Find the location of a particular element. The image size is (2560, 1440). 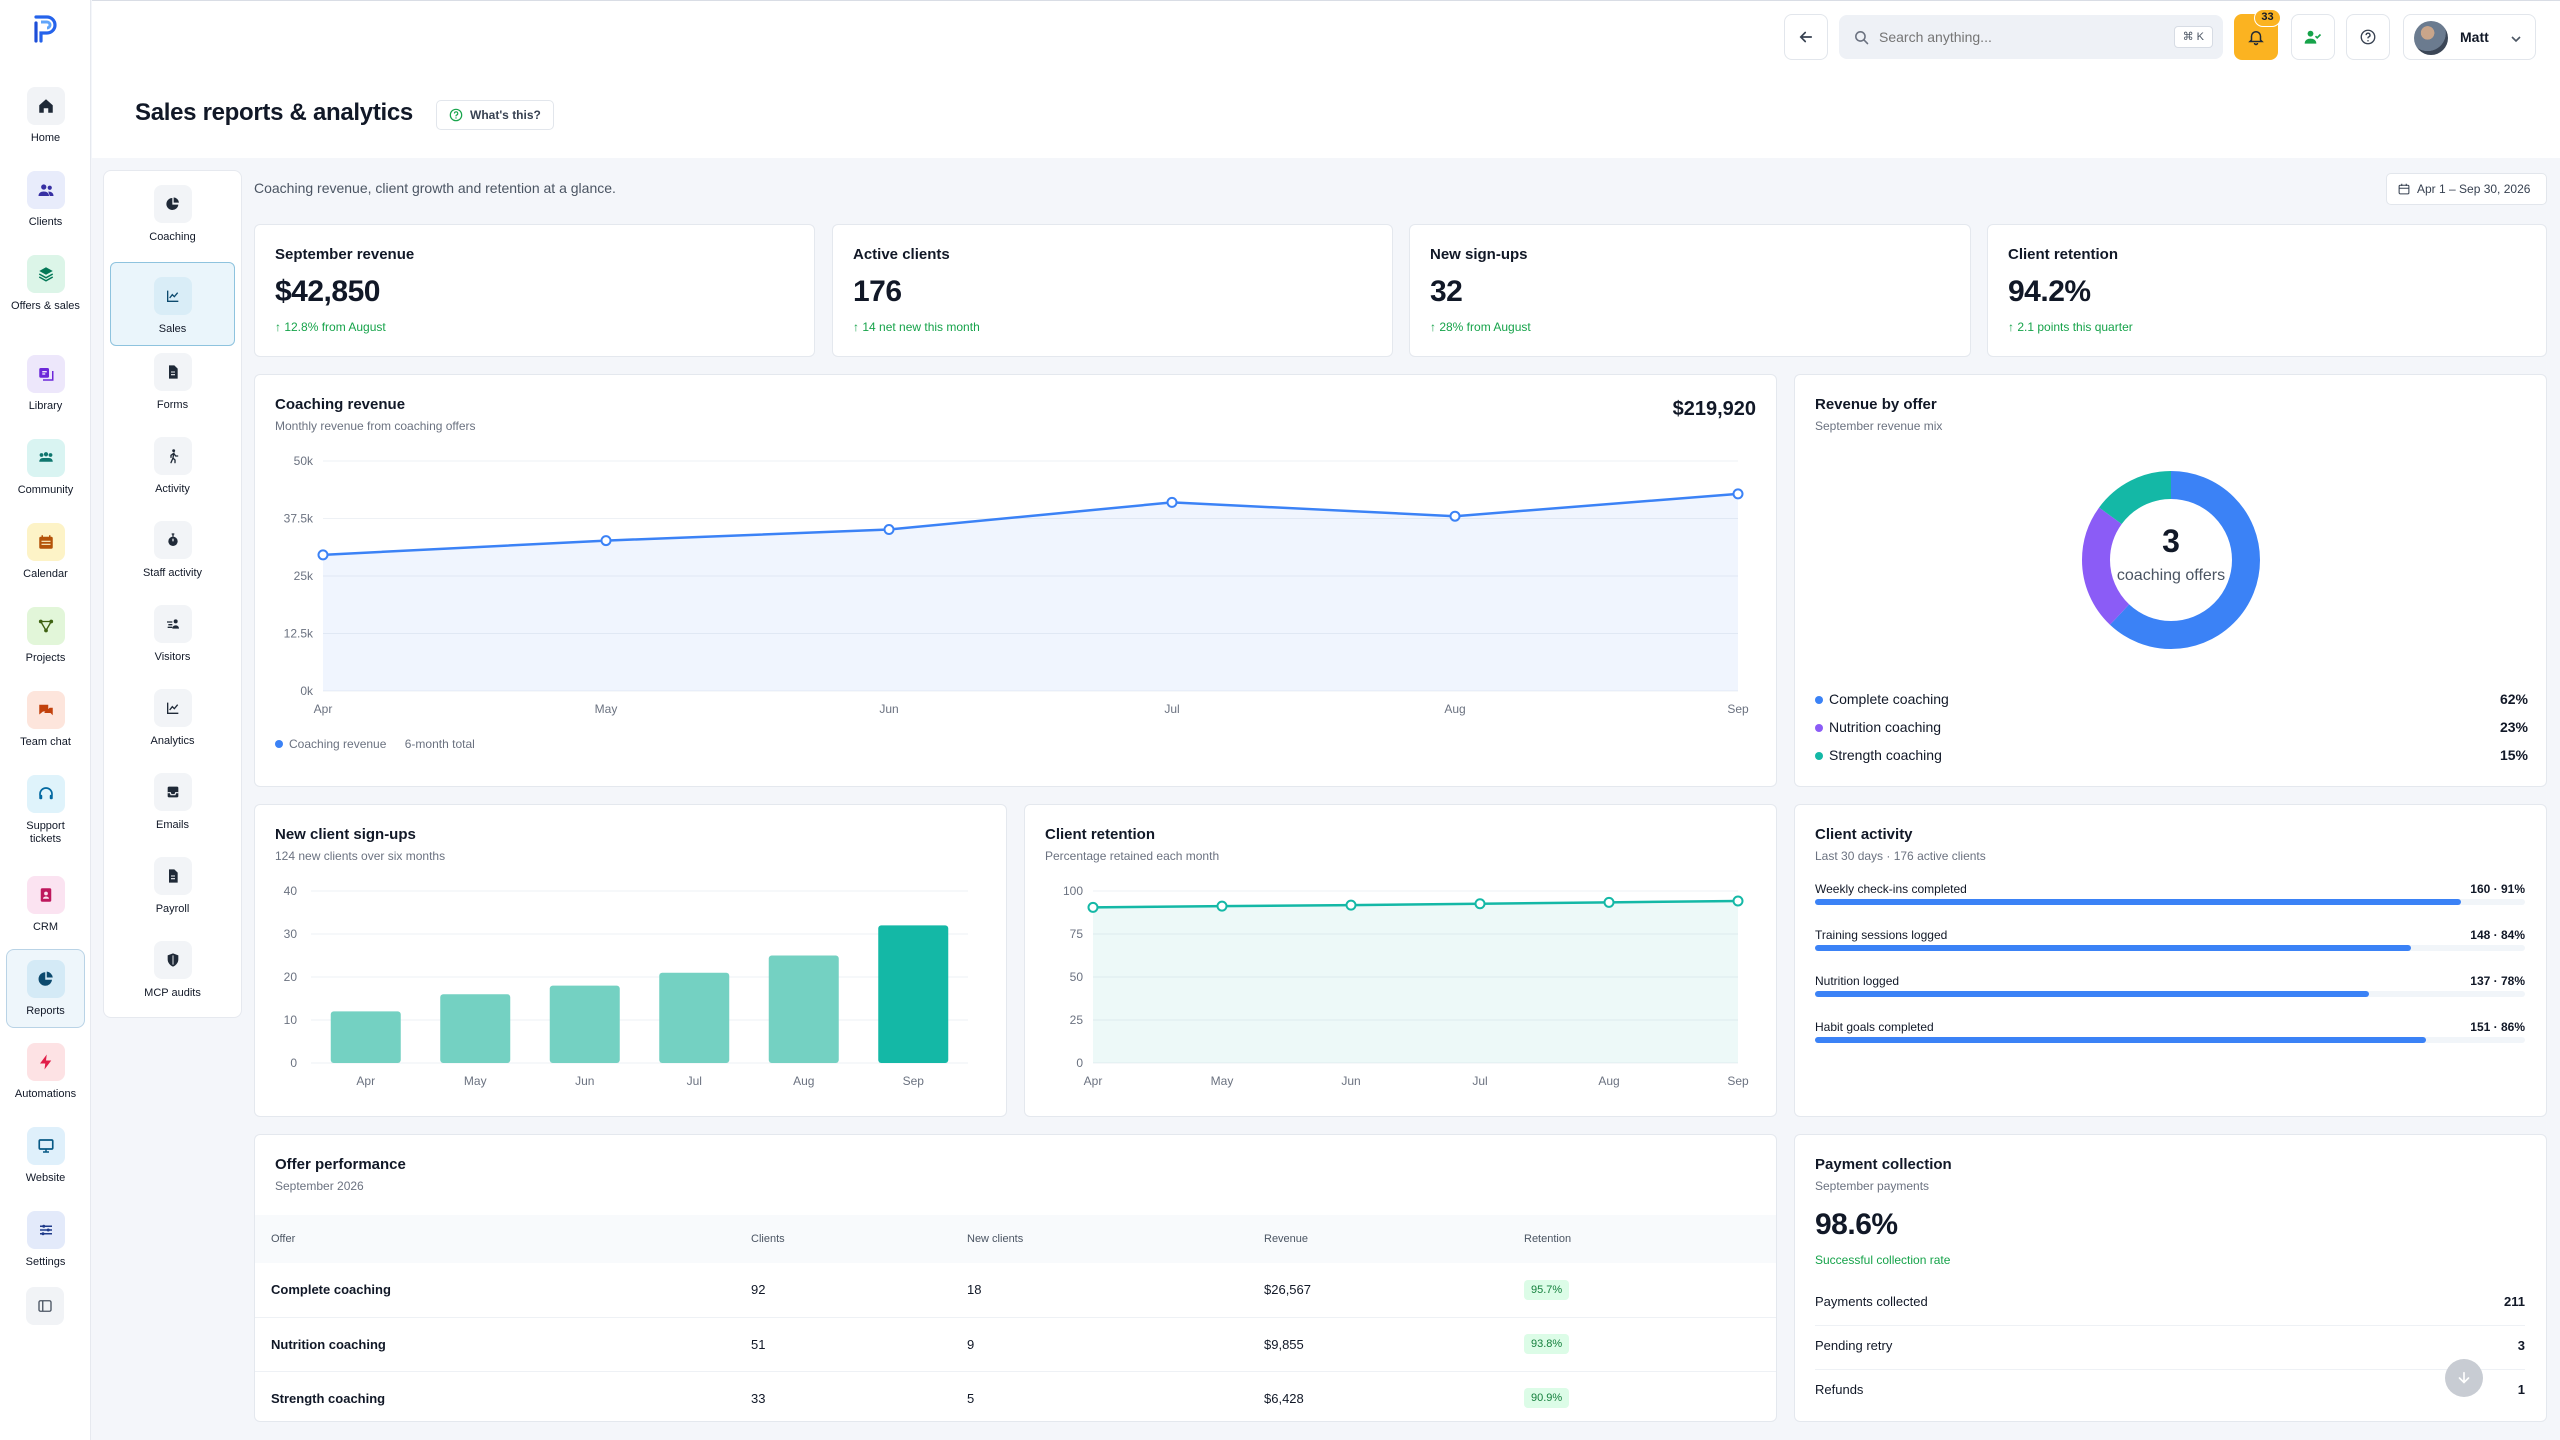

app-logo is located at coordinates (45, 29).